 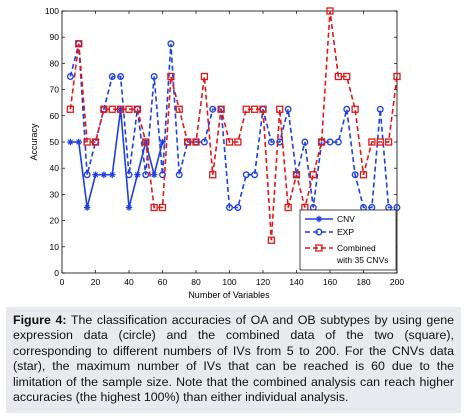 What do you see at coordinates (62, 282) in the screenshot?
I see `x-tick-label: 0` at bounding box center [62, 282].